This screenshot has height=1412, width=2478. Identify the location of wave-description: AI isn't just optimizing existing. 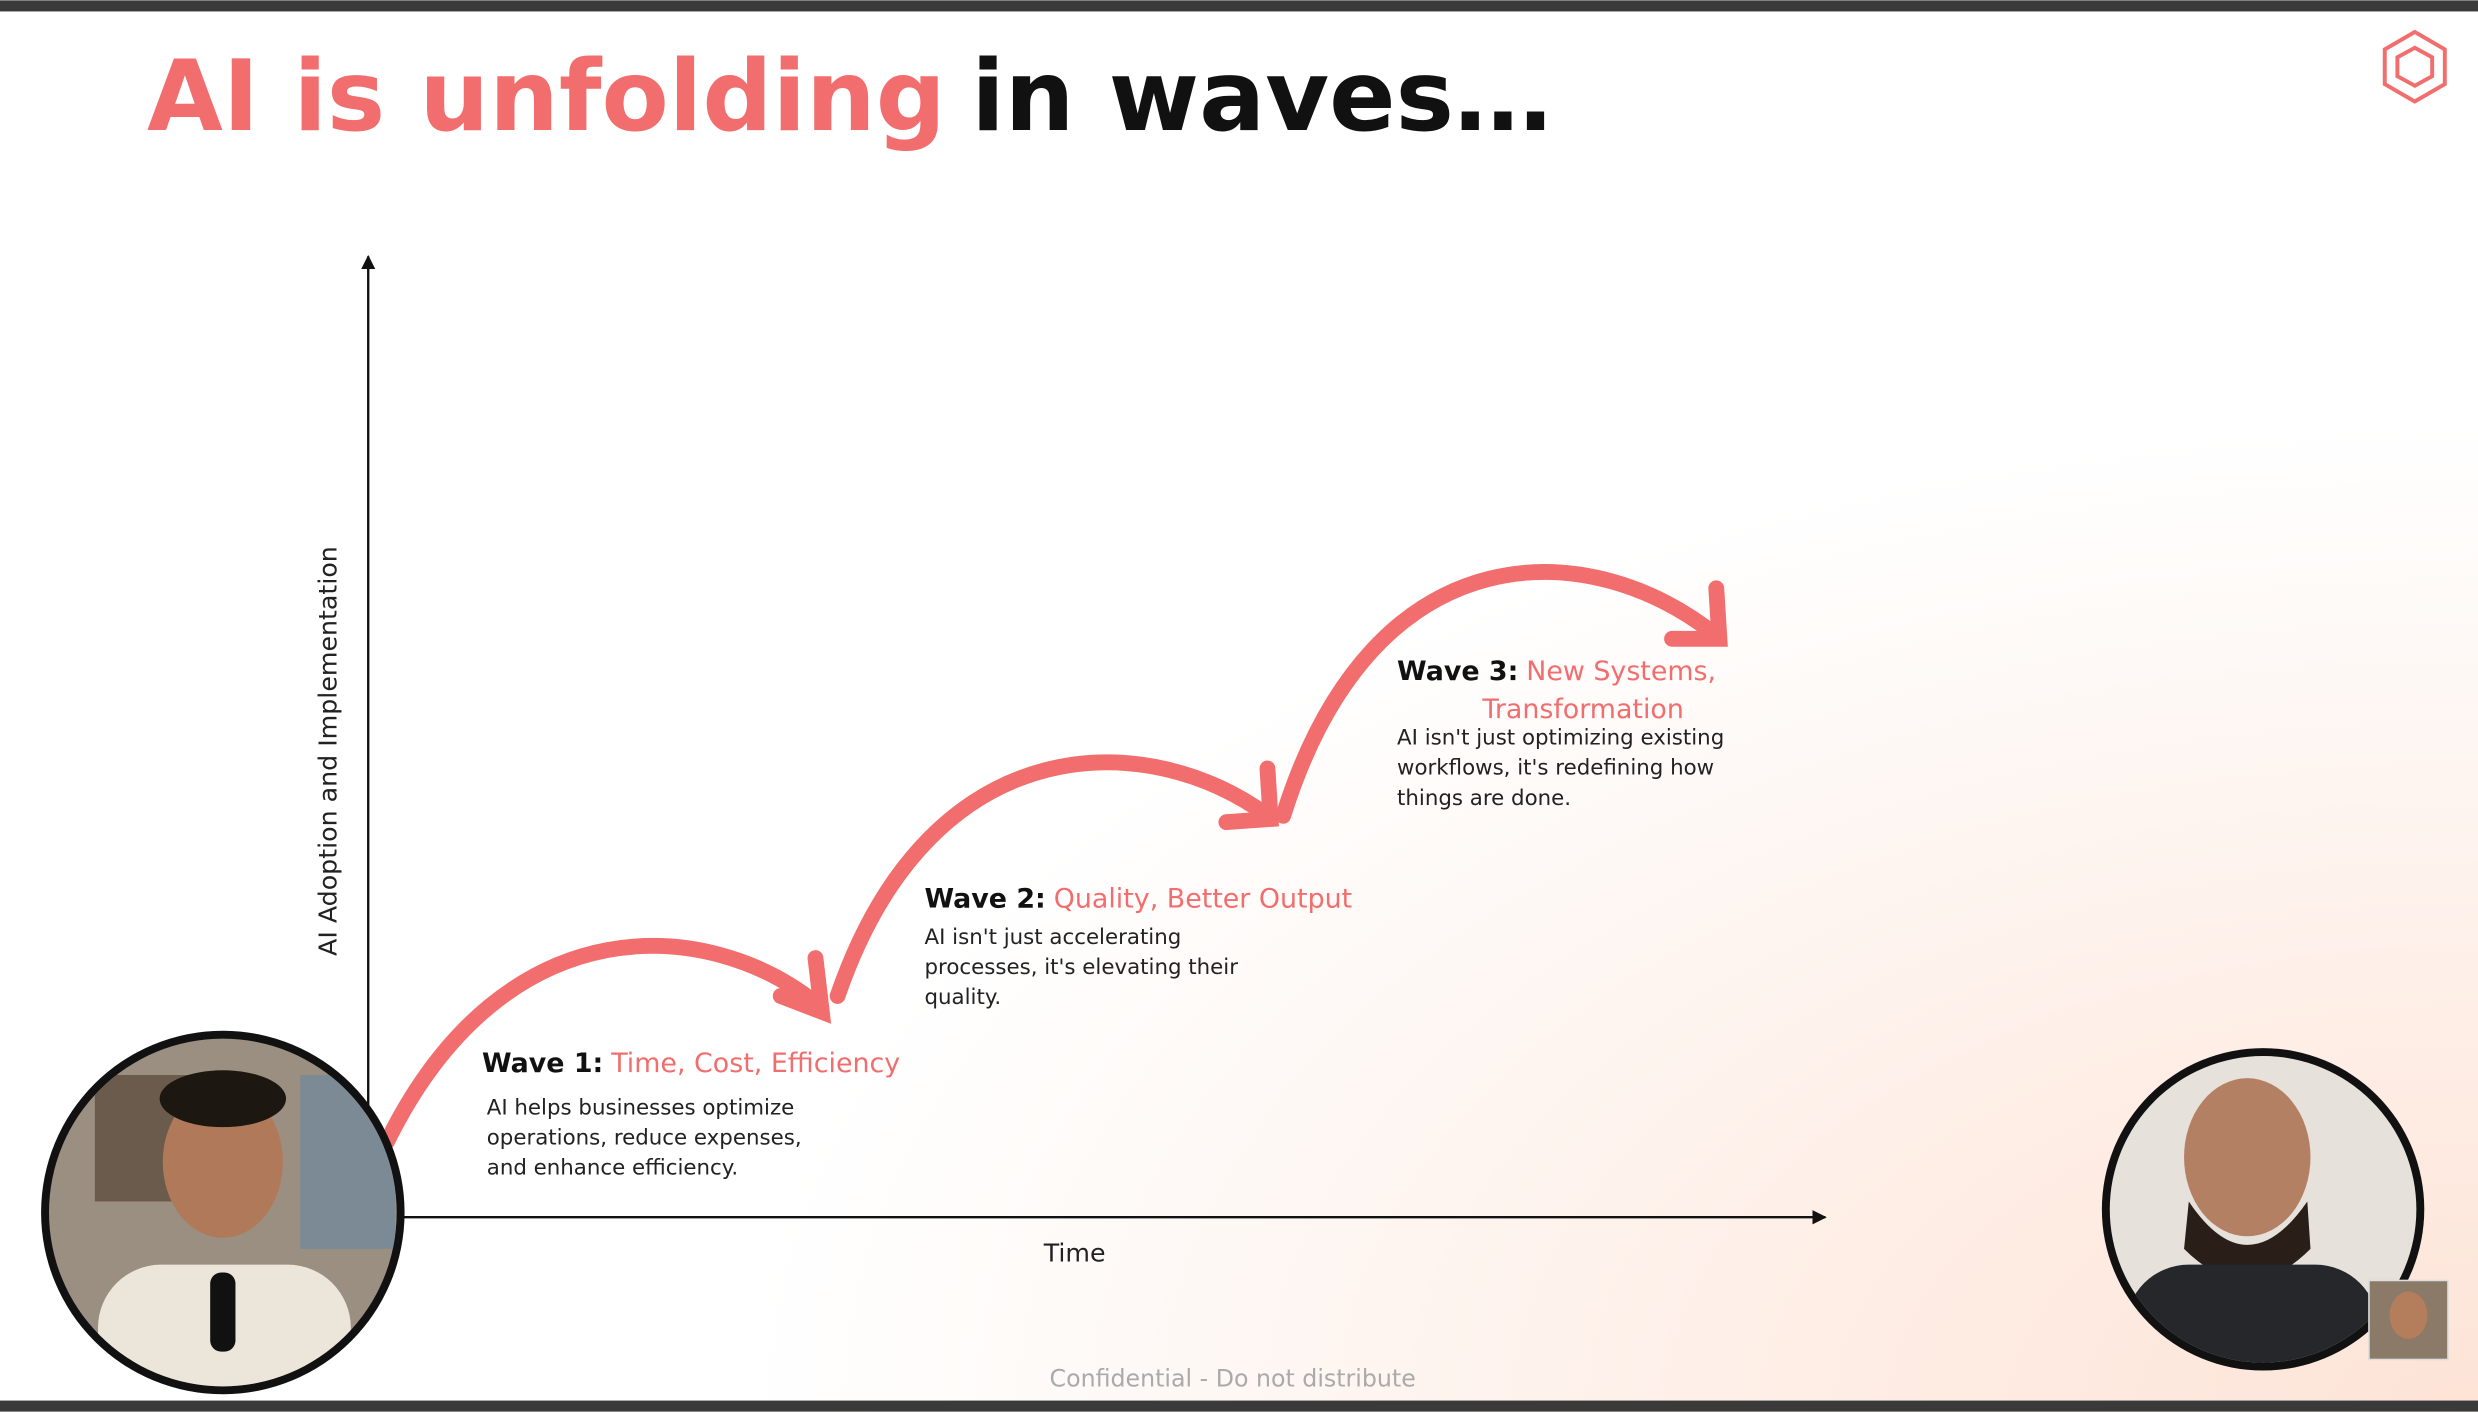
(1560, 738).